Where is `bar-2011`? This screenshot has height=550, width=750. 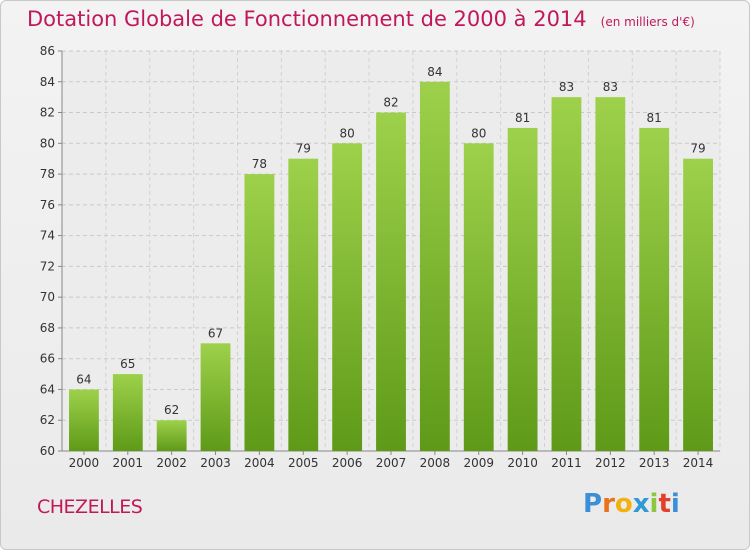
bar-2011 is located at coordinates (566, 274).